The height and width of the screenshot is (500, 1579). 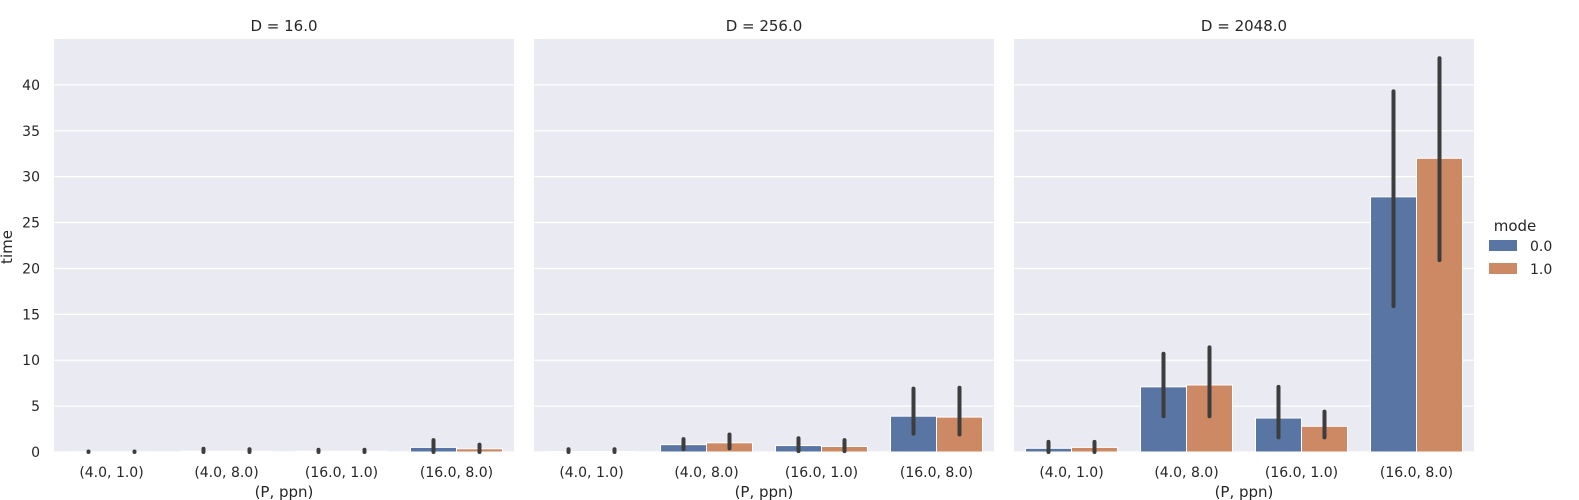 What do you see at coordinates (8, 247) in the screenshot?
I see `y-axis-label: time` at bounding box center [8, 247].